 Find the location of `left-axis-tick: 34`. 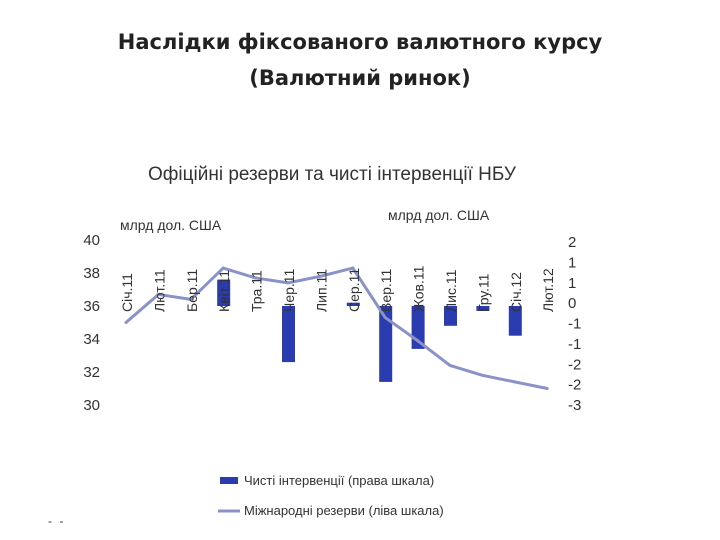

left-axis-tick: 34 is located at coordinates (91, 339).